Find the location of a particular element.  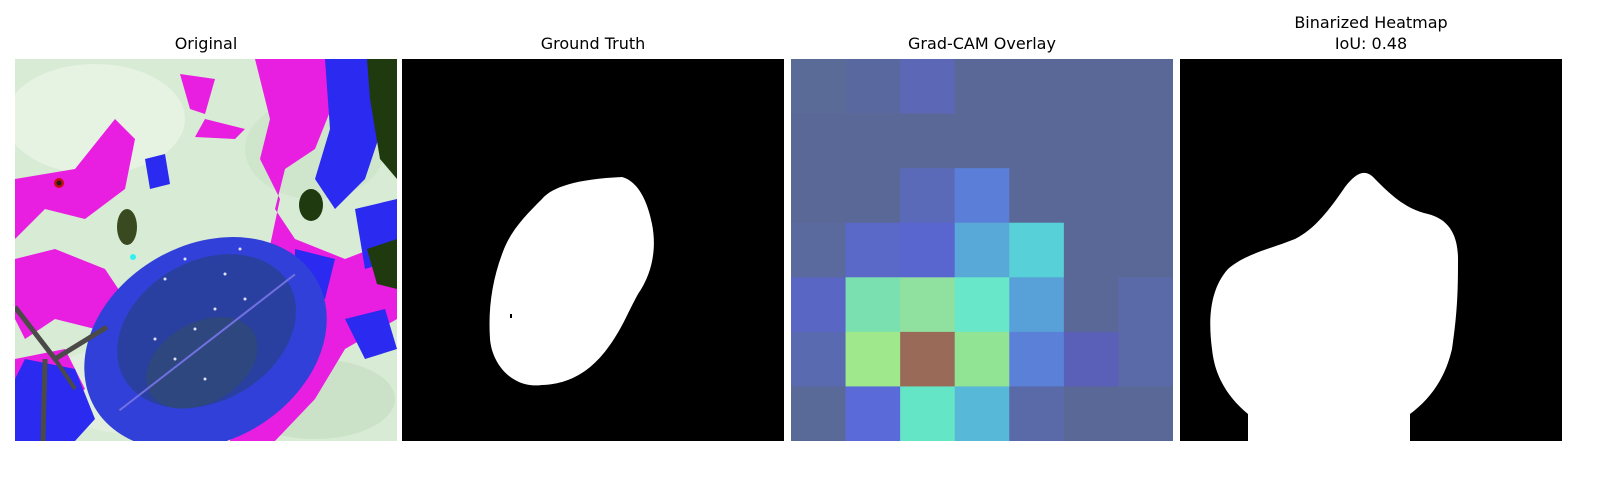

iou-label: IoU: 0.48 is located at coordinates (1371, 43).